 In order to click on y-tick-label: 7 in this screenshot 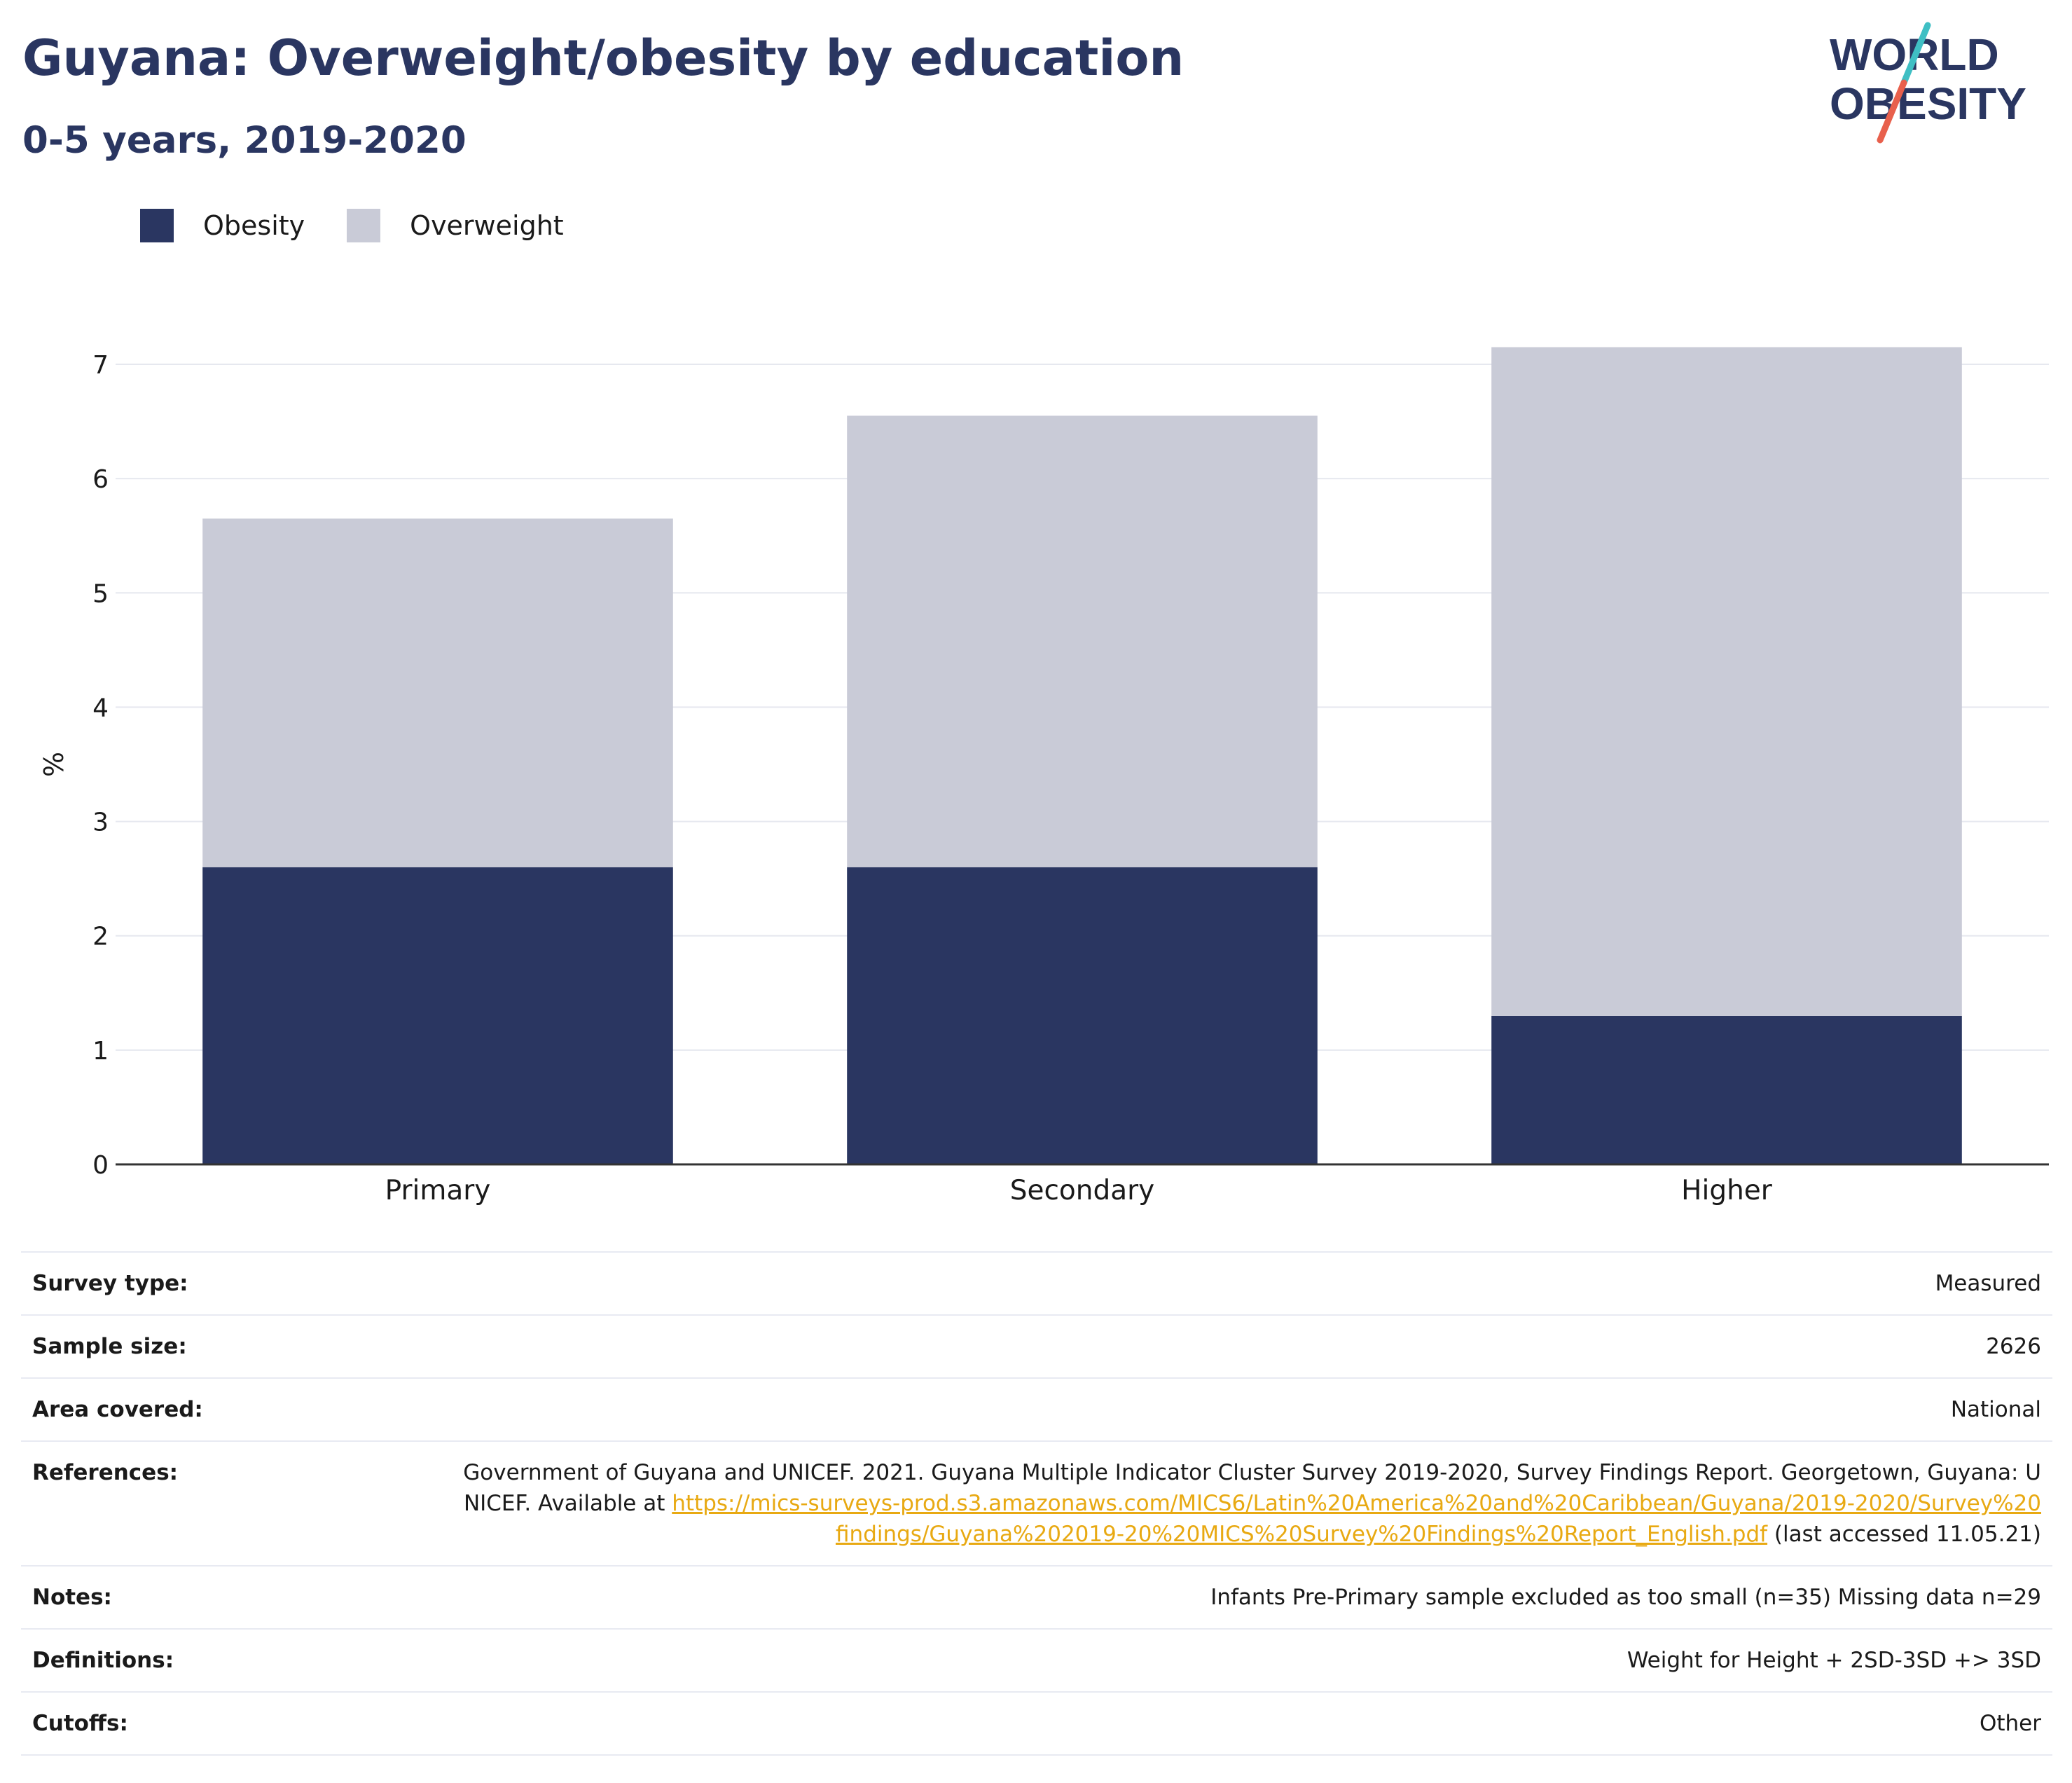, I will do `click(101, 365)`.